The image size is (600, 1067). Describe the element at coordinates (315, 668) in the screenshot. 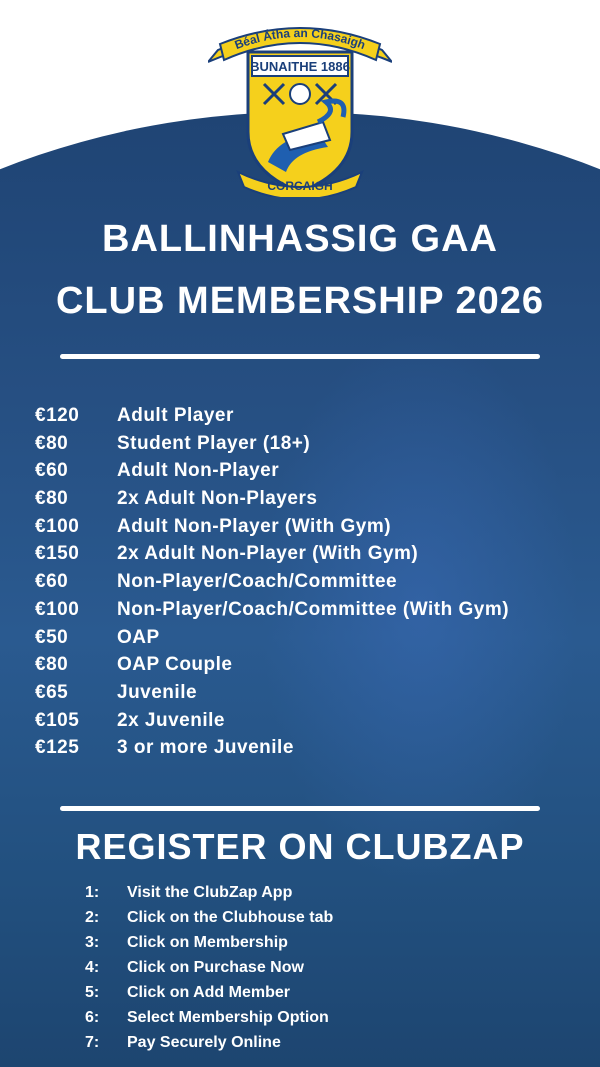

I see `membership-row: €80 OAP Couple` at that location.